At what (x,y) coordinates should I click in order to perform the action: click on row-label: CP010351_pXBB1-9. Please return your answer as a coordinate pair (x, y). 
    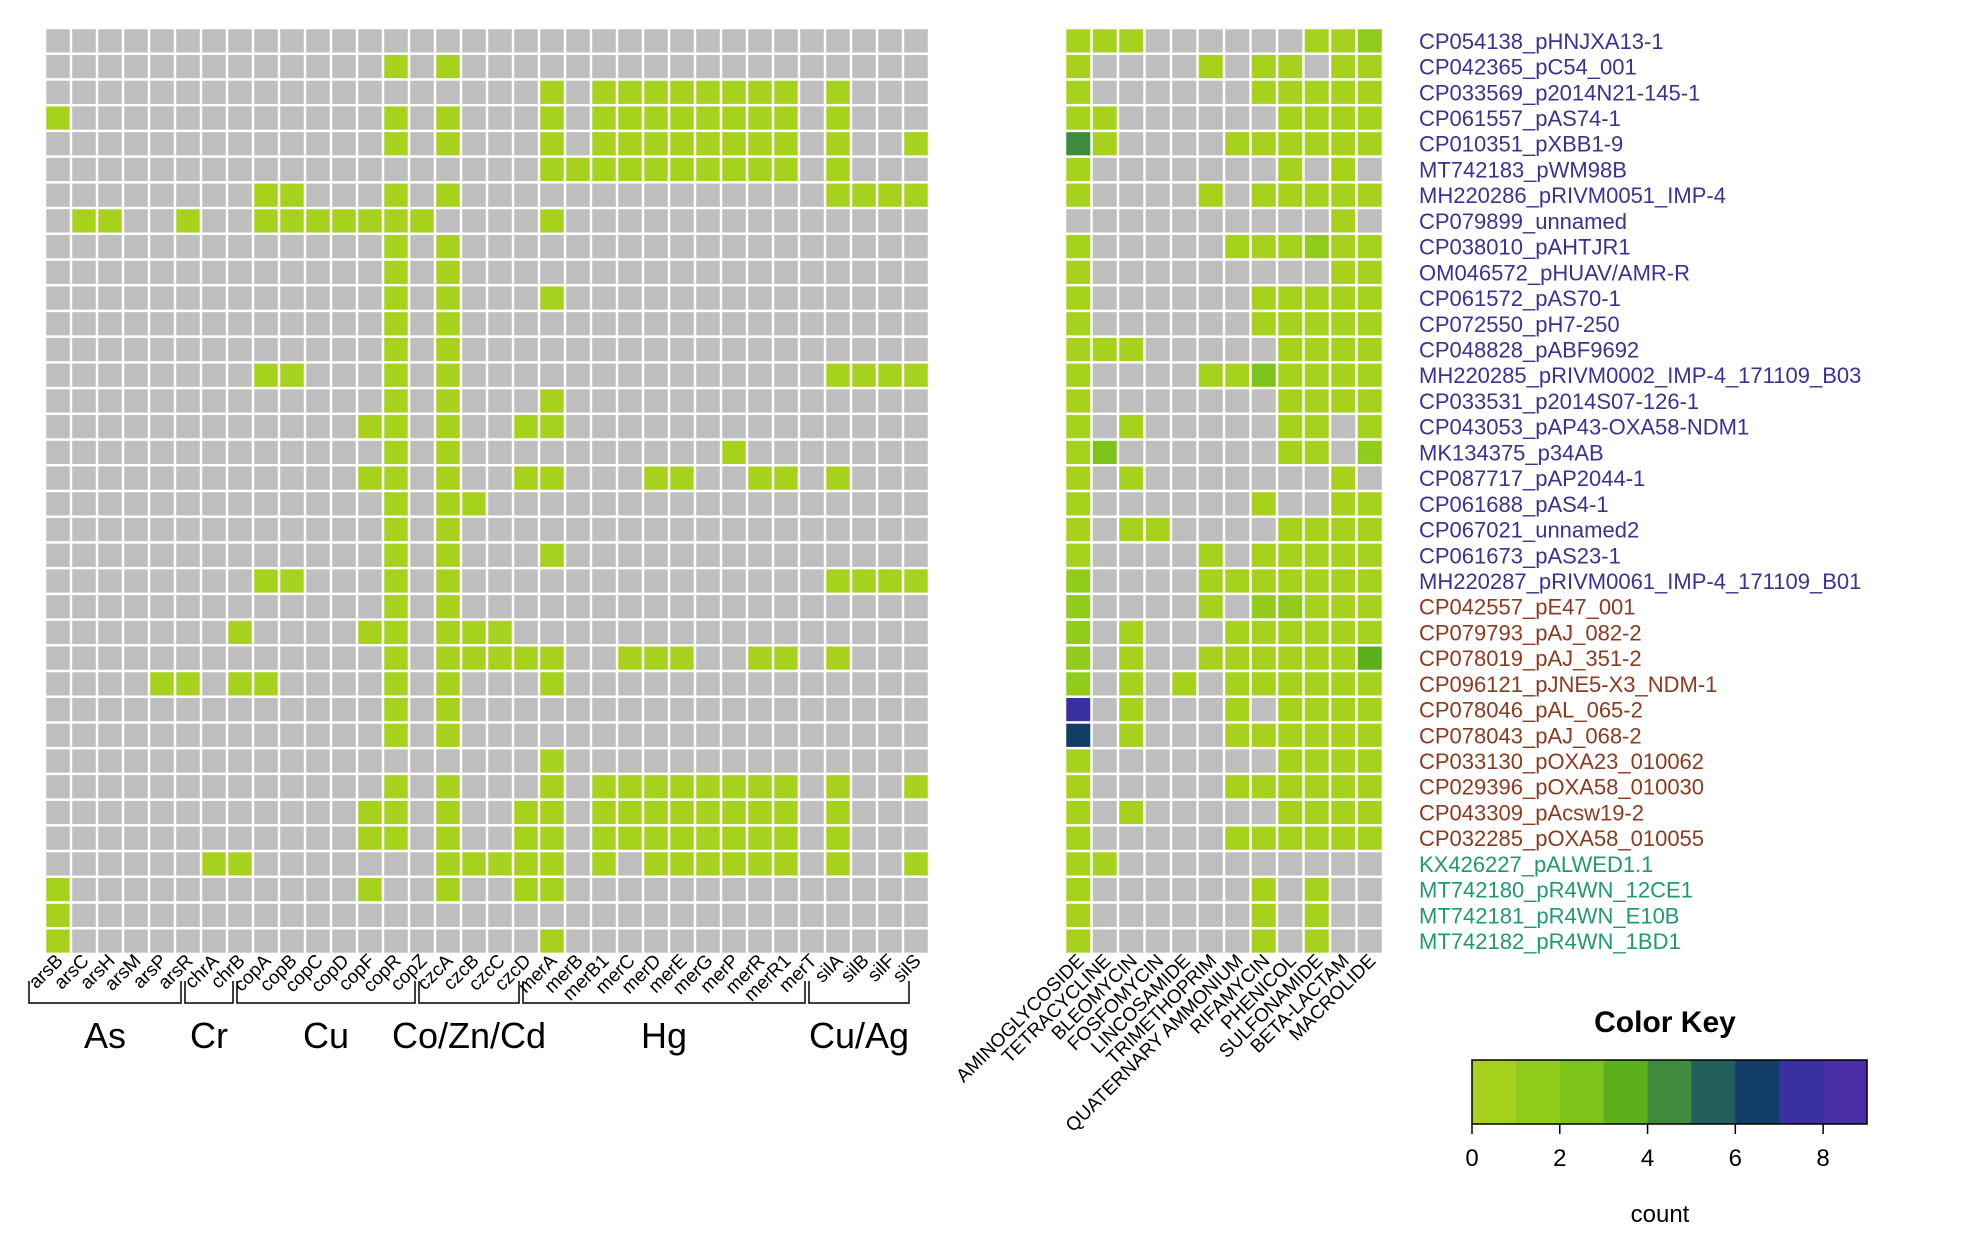
    Looking at the image, I should click on (1521, 144).